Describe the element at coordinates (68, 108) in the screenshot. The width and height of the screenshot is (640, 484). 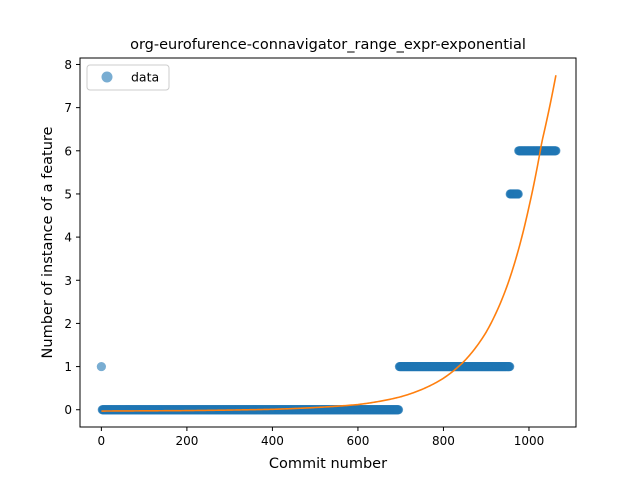
I see `y-tick-label: 7` at that location.